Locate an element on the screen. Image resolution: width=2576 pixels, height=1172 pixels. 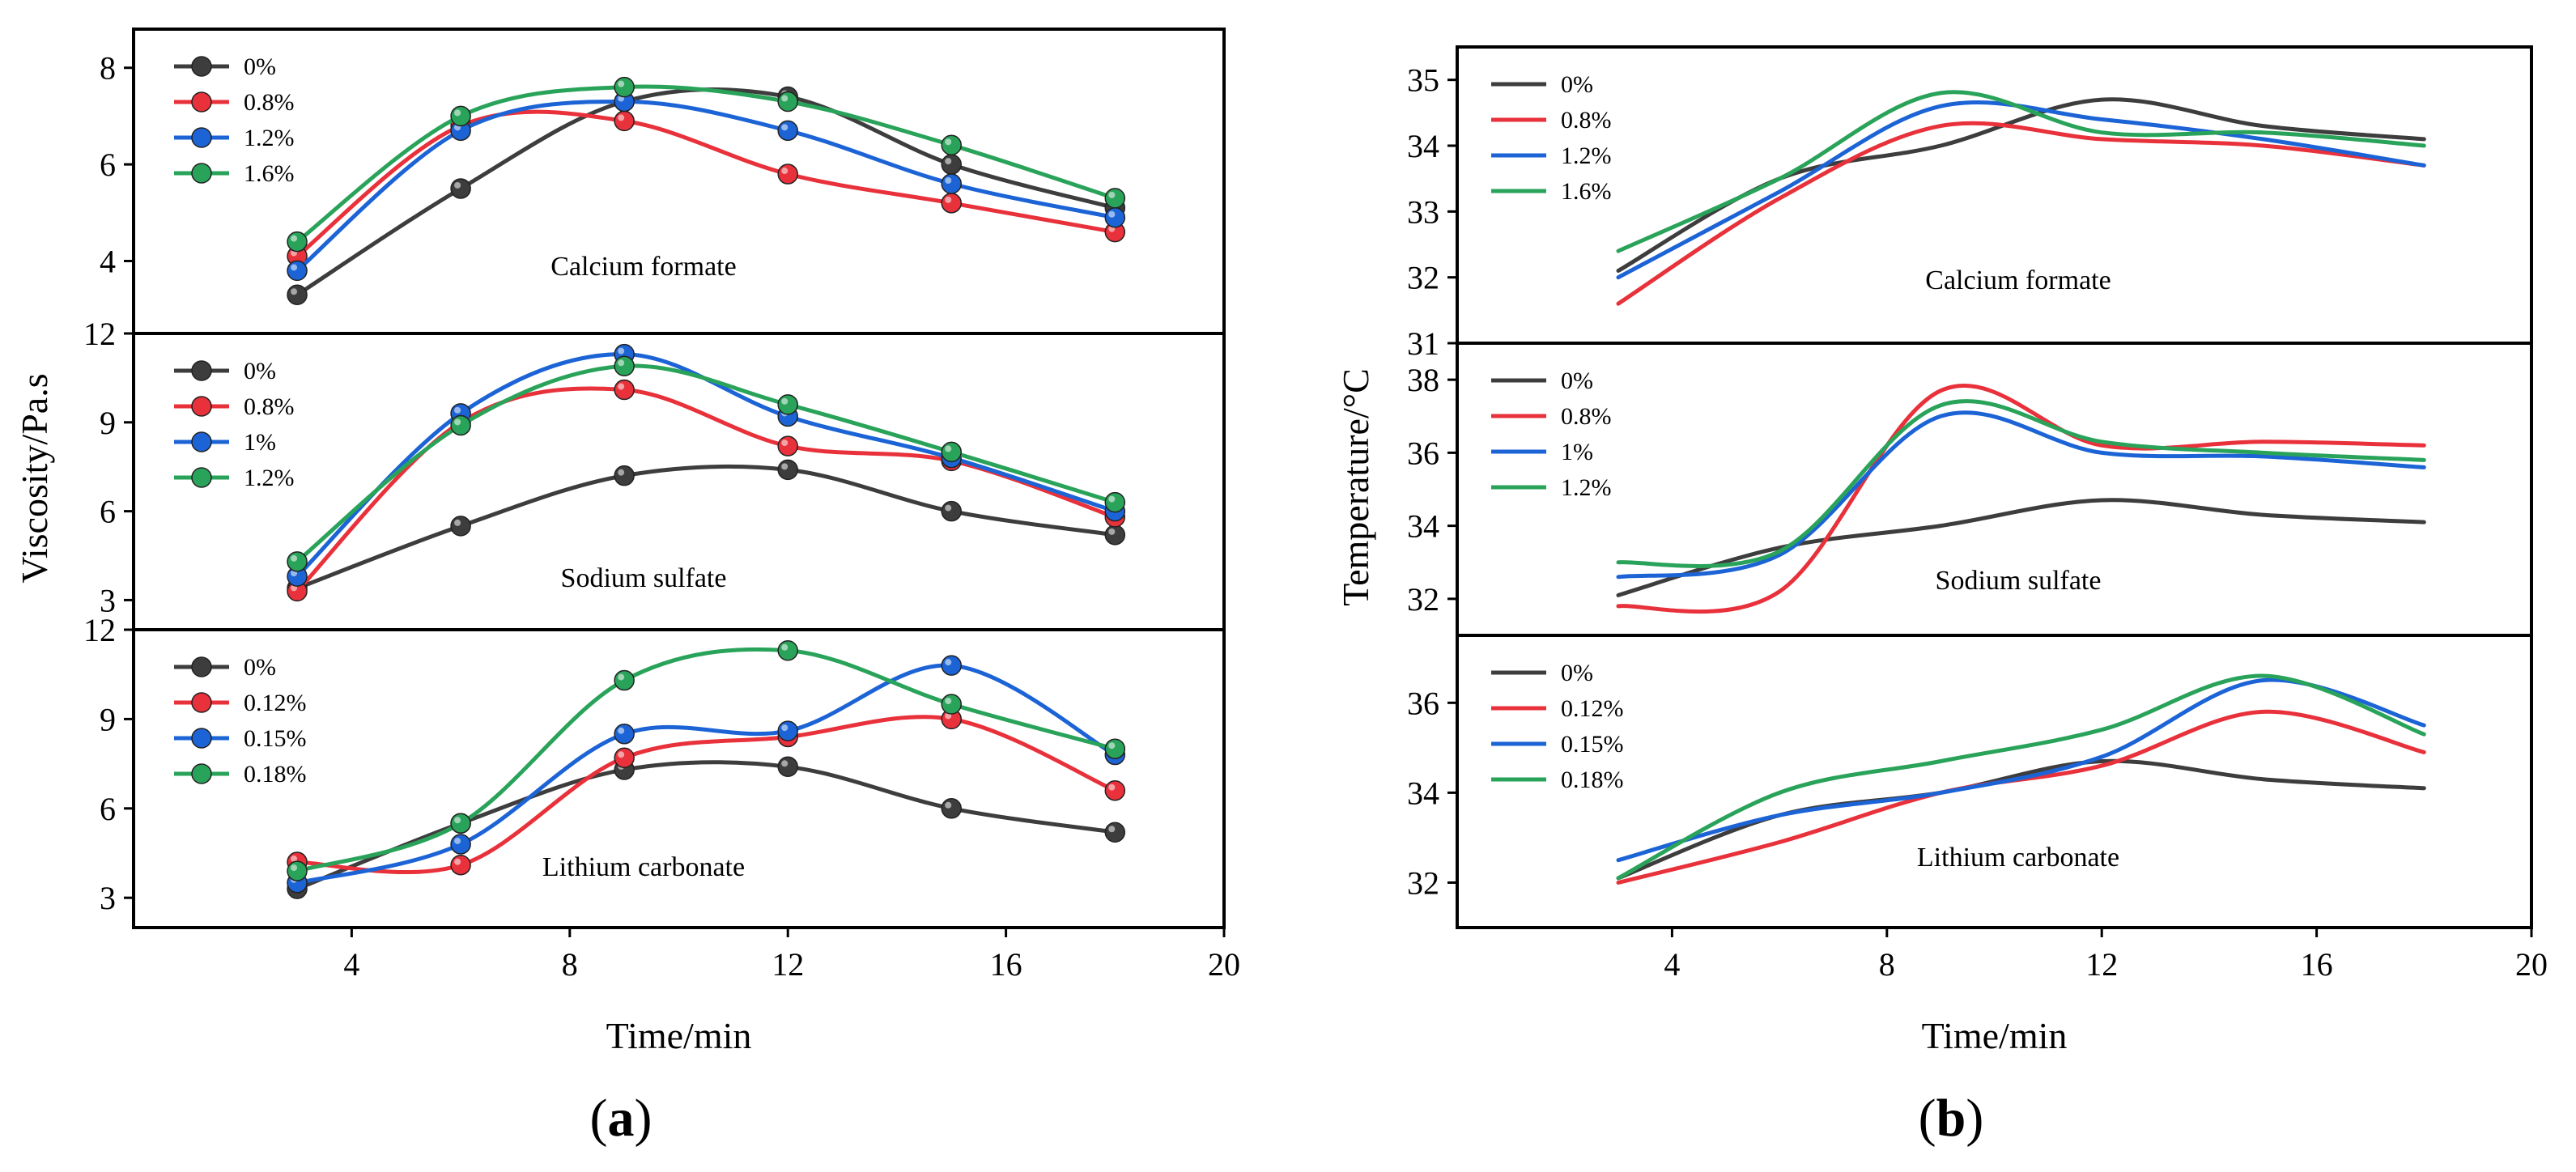
y-axis-title: Viscosity/Pa.s is located at coordinates (34, 478).